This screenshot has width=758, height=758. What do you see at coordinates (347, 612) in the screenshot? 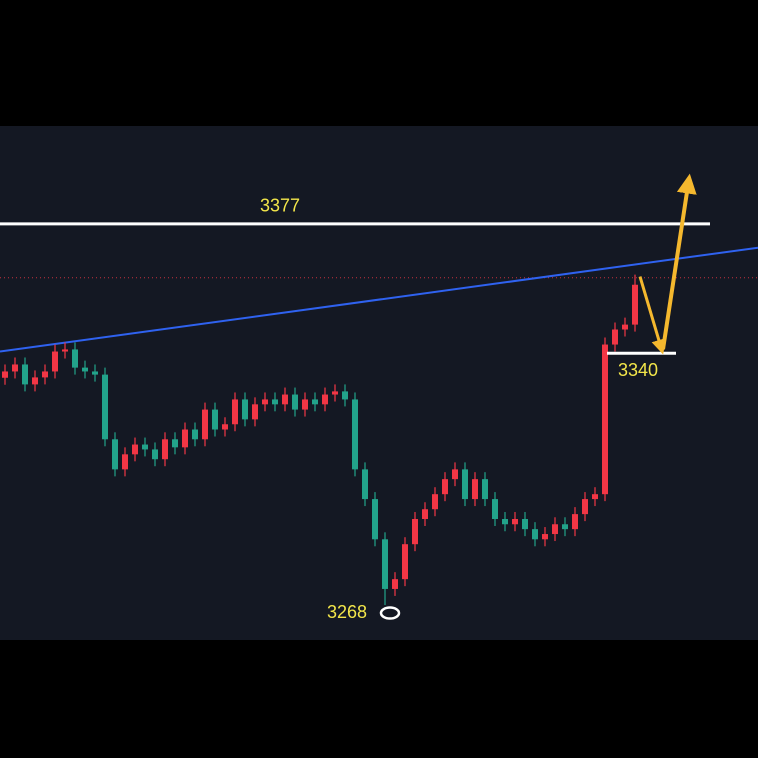
I see `low-label: 3268` at bounding box center [347, 612].